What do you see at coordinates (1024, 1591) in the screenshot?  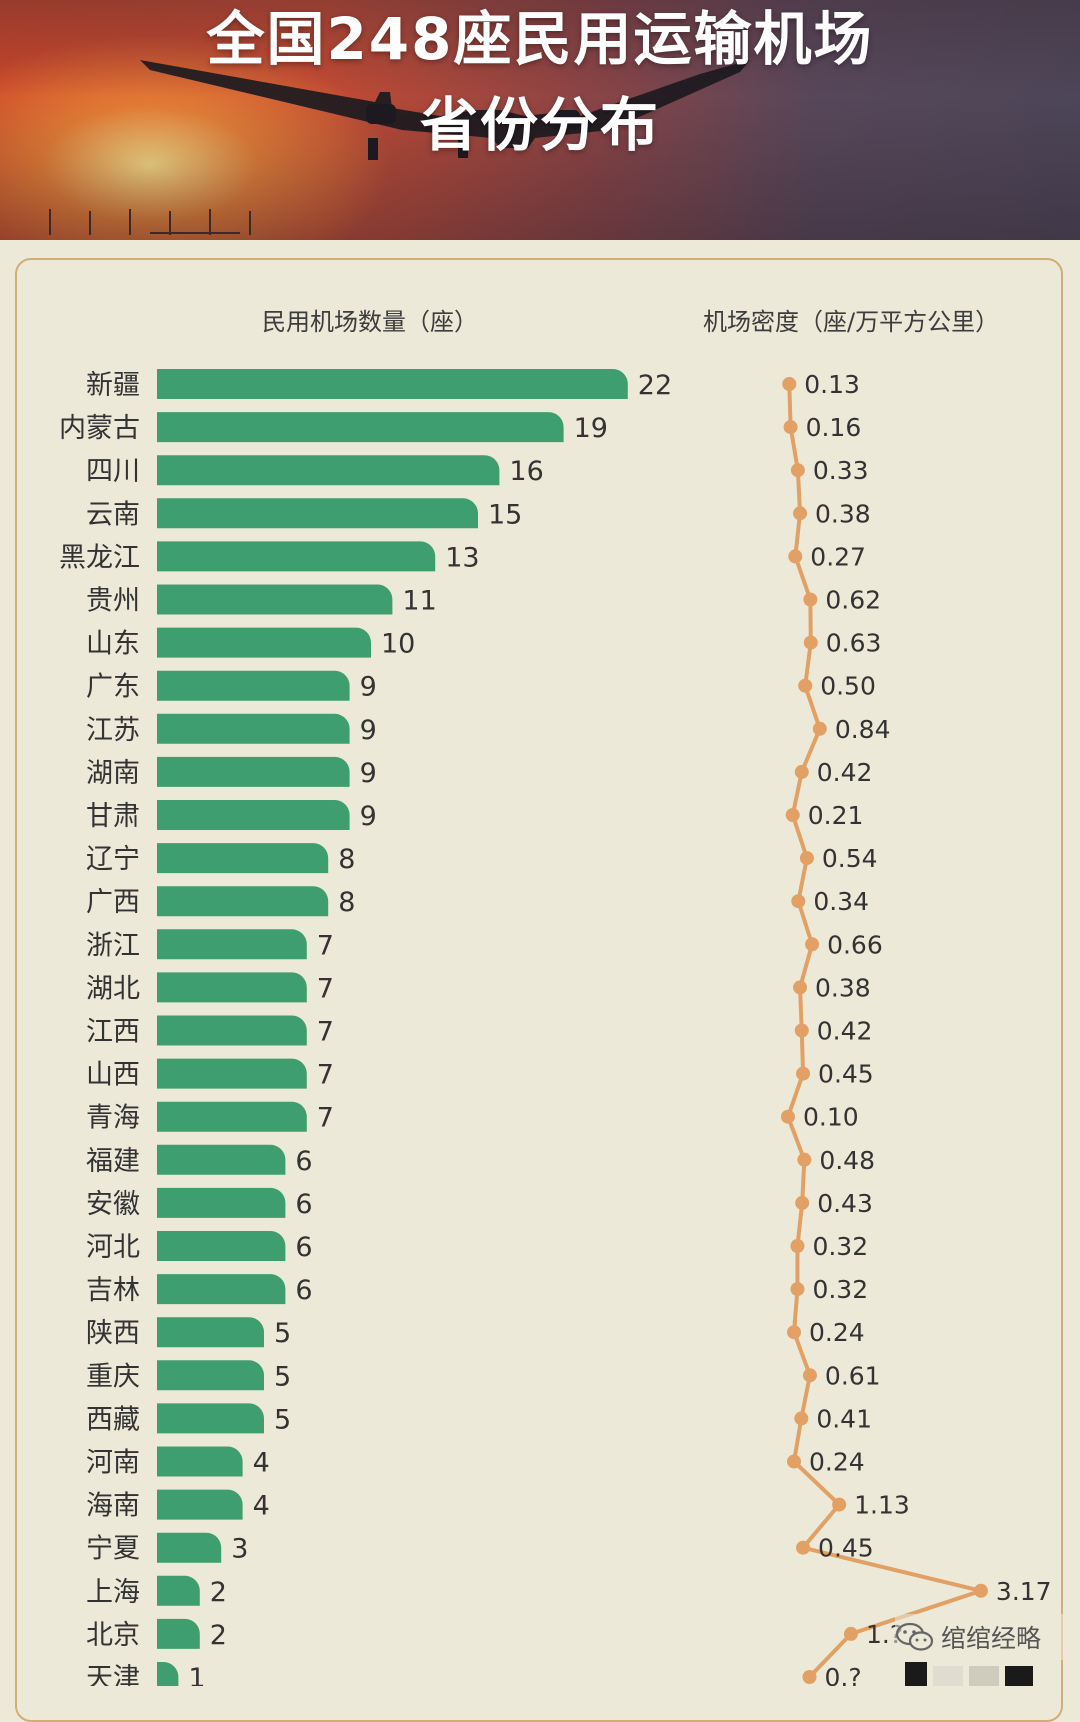 I see `density-value-label: 3.17` at bounding box center [1024, 1591].